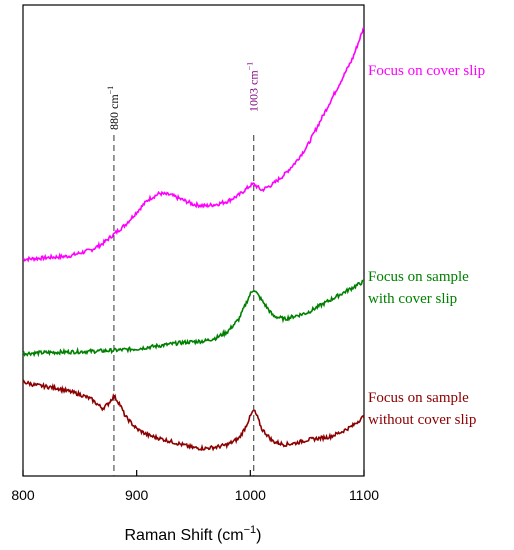 Image resolution: width=514 pixels, height=550 pixels. I want to click on x-tick-label-900: 900, so click(137, 495).